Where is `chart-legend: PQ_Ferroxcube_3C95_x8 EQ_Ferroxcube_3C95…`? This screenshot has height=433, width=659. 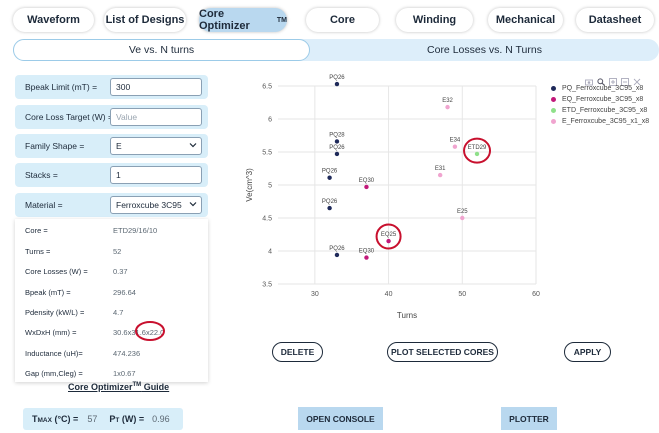 chart-legend: PQ_Ferroxcube_3C95_x8 EQ_Ferroxcube_3C95… is located at coordinates (600, 105).